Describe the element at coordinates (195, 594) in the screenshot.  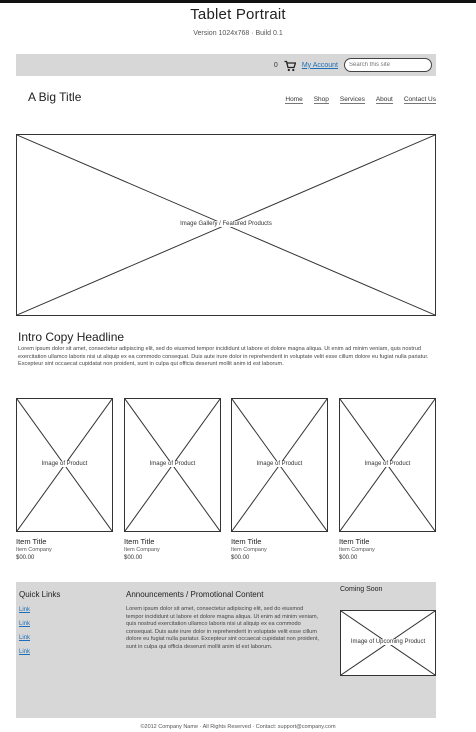
I see `announcements-title: Announcements / Promotional Content` at that location.